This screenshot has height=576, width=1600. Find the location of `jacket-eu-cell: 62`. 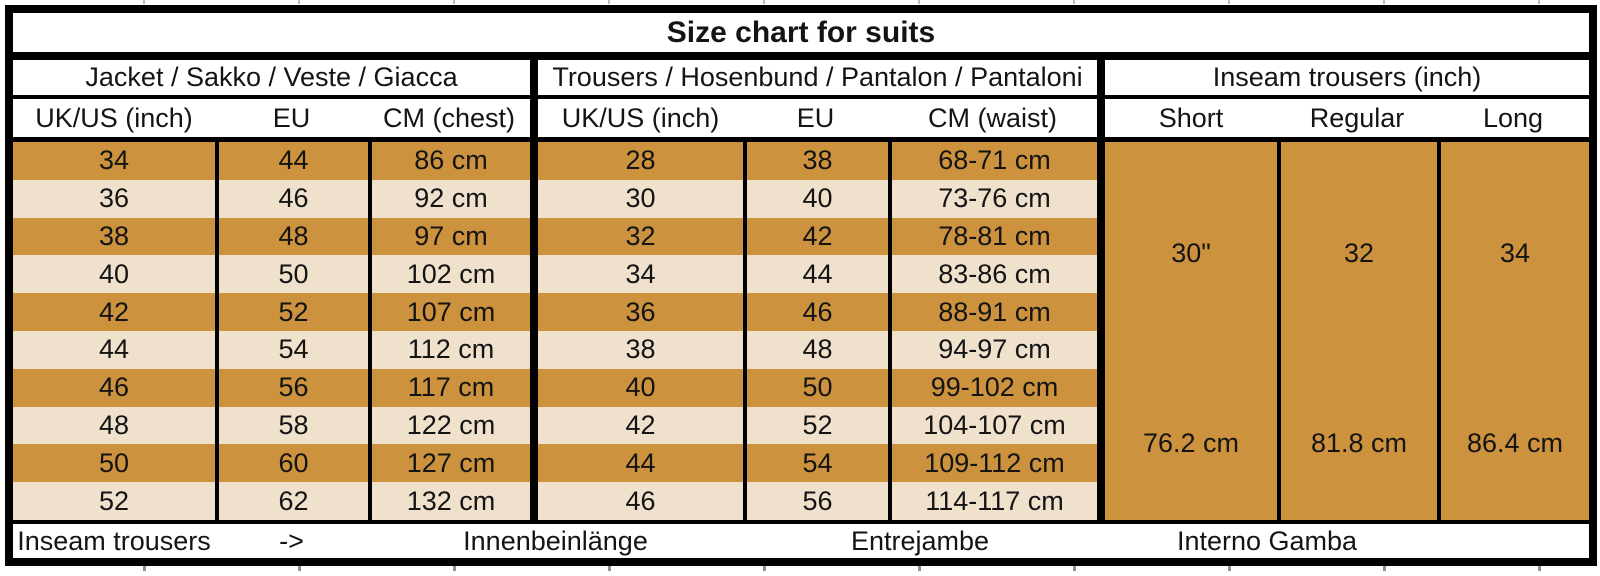

jacket-eu-cell: 62 is located at coordinates (293, 501).